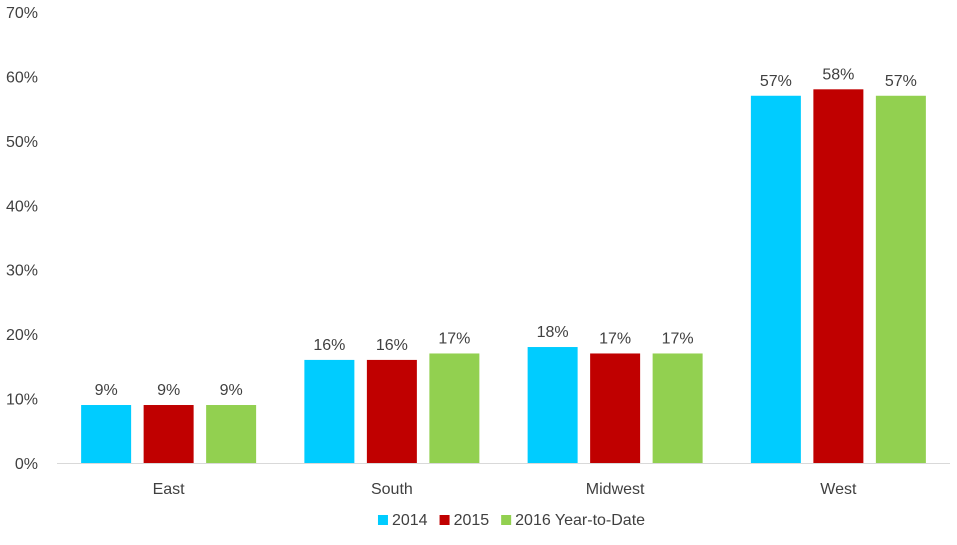  Describe the element at coordinates (168, 434) in the screenshot. I see `bar-2015-east` at that location.